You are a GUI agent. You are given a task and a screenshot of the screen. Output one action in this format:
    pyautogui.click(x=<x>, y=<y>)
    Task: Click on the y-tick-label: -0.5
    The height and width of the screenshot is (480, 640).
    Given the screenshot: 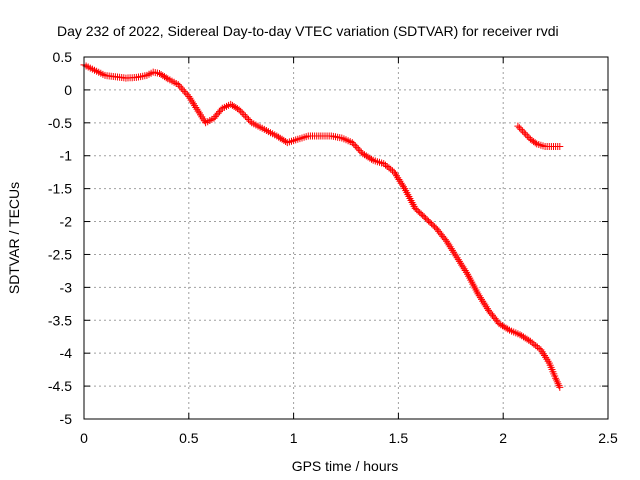 What is the action you would take?
    pyautogui.click(x=60, y=123)
    